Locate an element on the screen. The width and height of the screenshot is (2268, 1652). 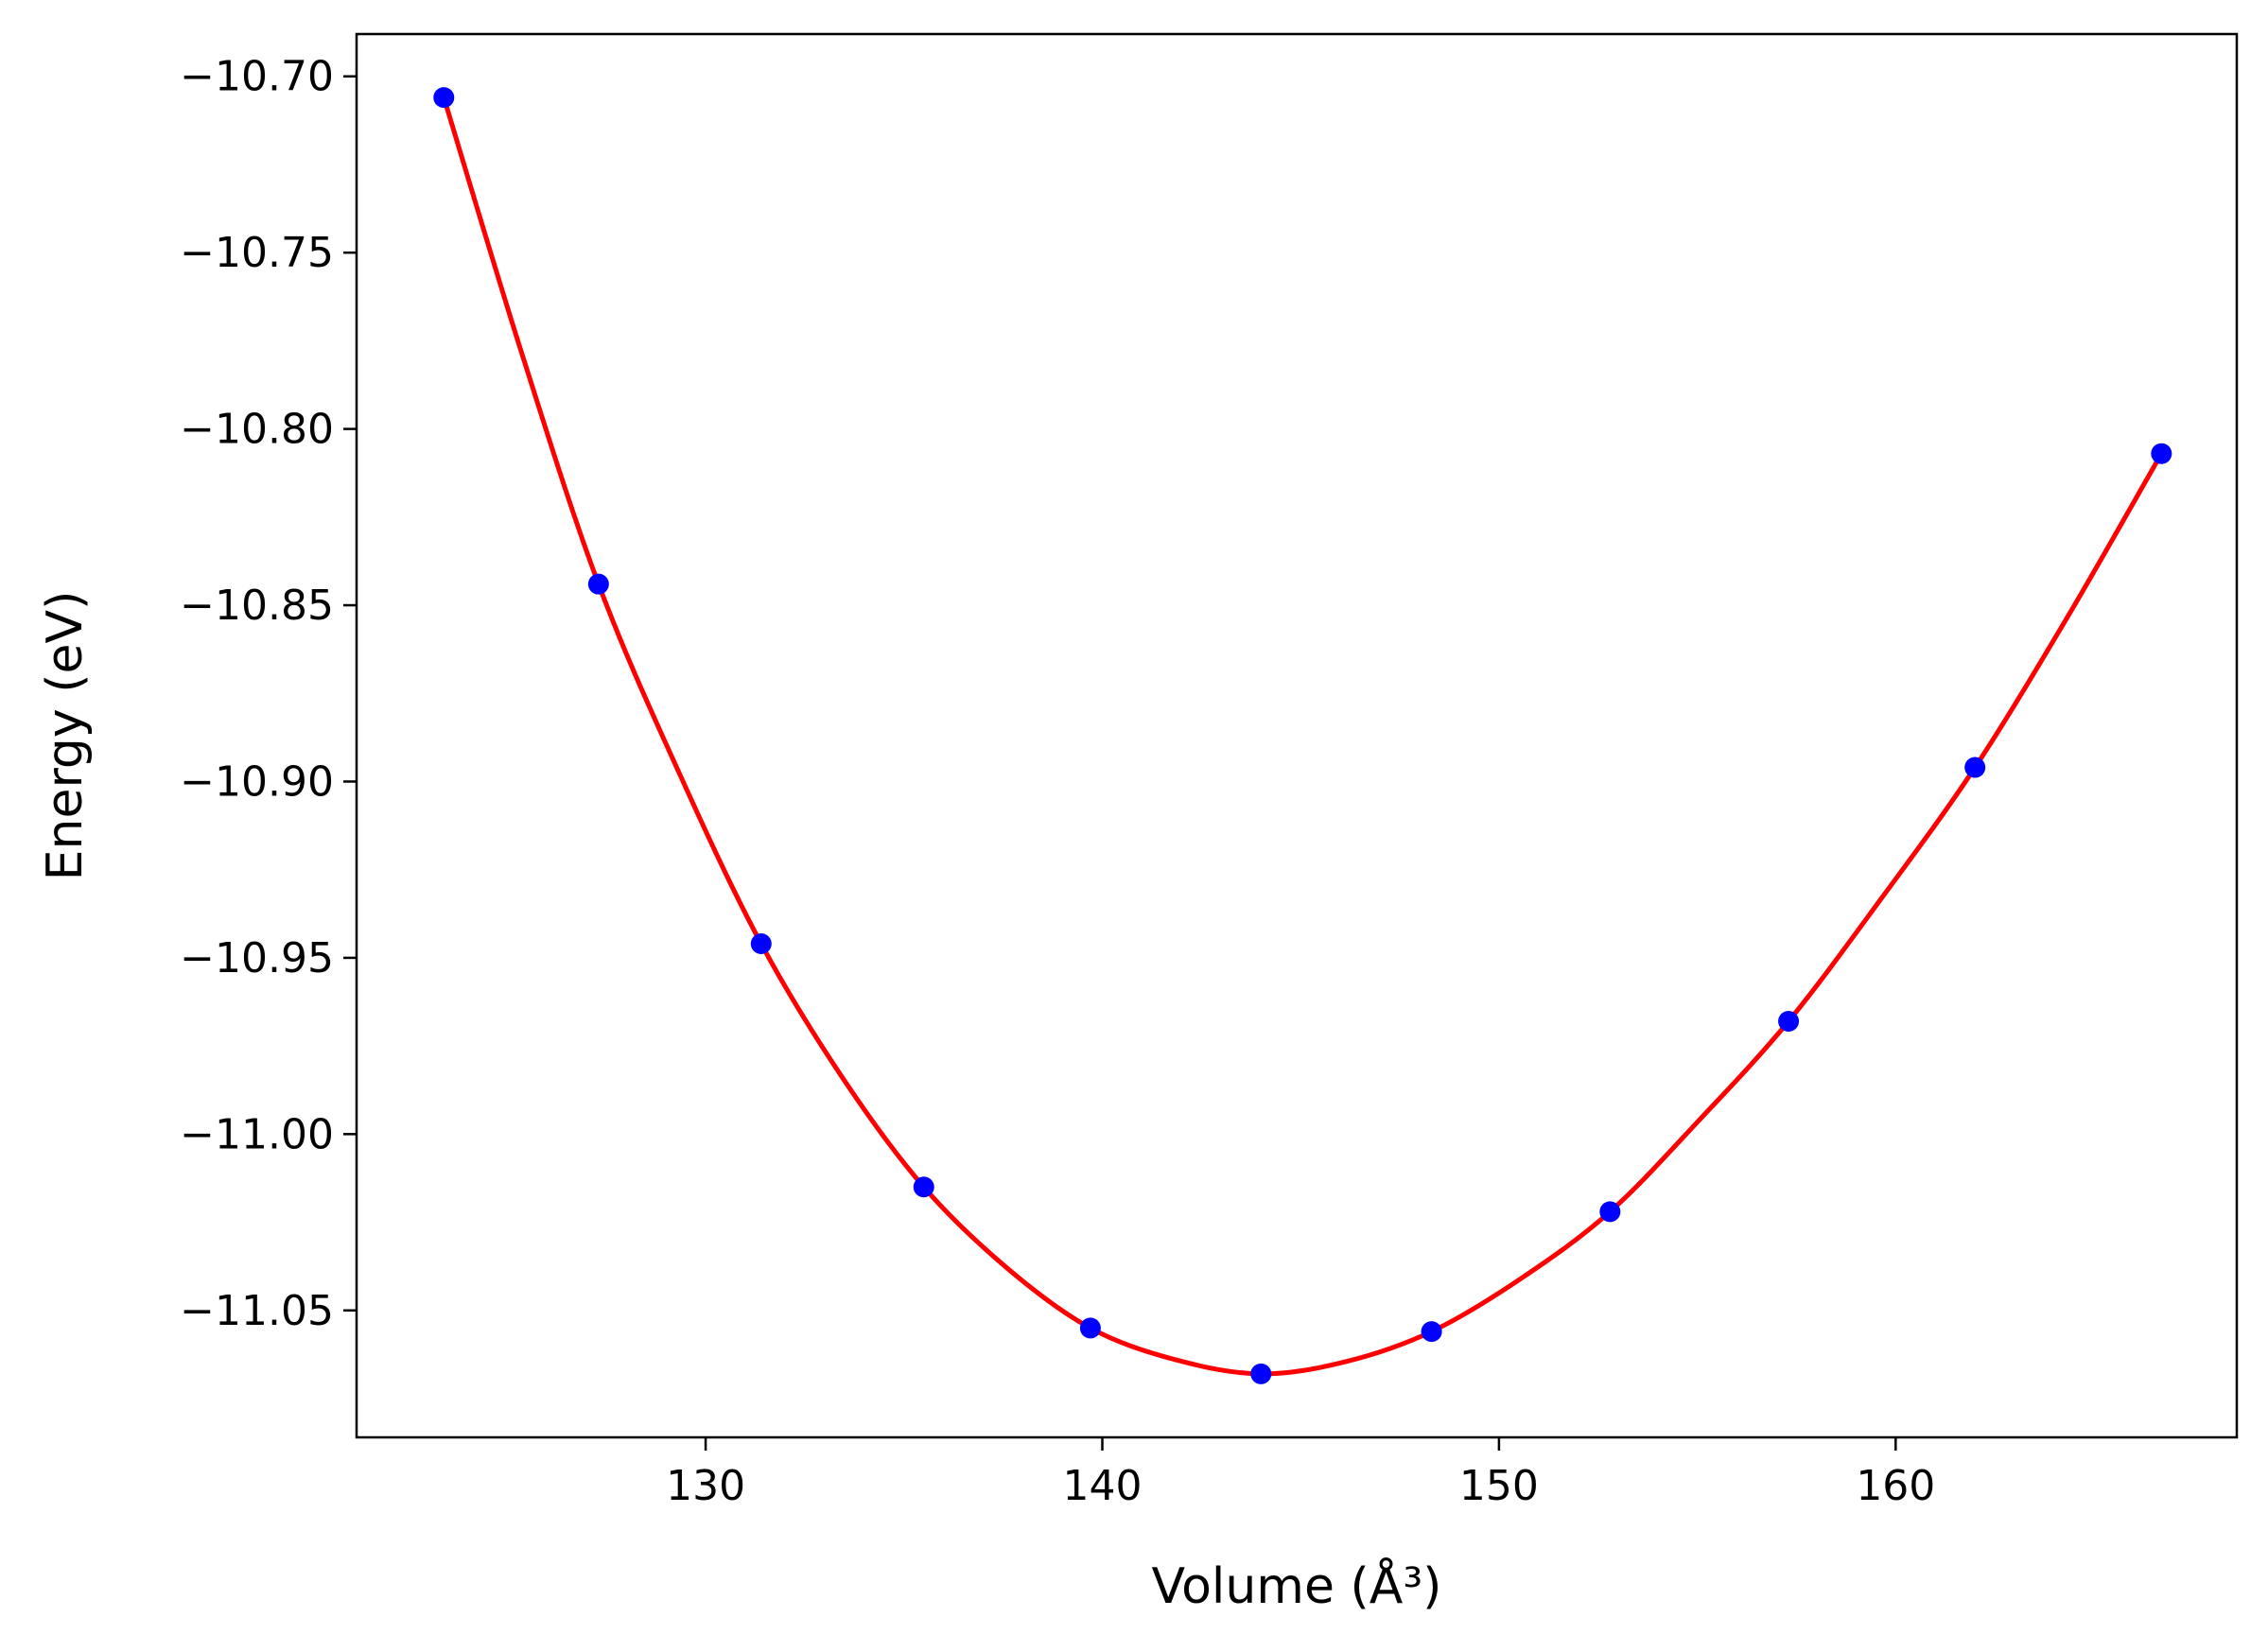
y-tick-label: −11.00 is located at coordinates (257, 1134).